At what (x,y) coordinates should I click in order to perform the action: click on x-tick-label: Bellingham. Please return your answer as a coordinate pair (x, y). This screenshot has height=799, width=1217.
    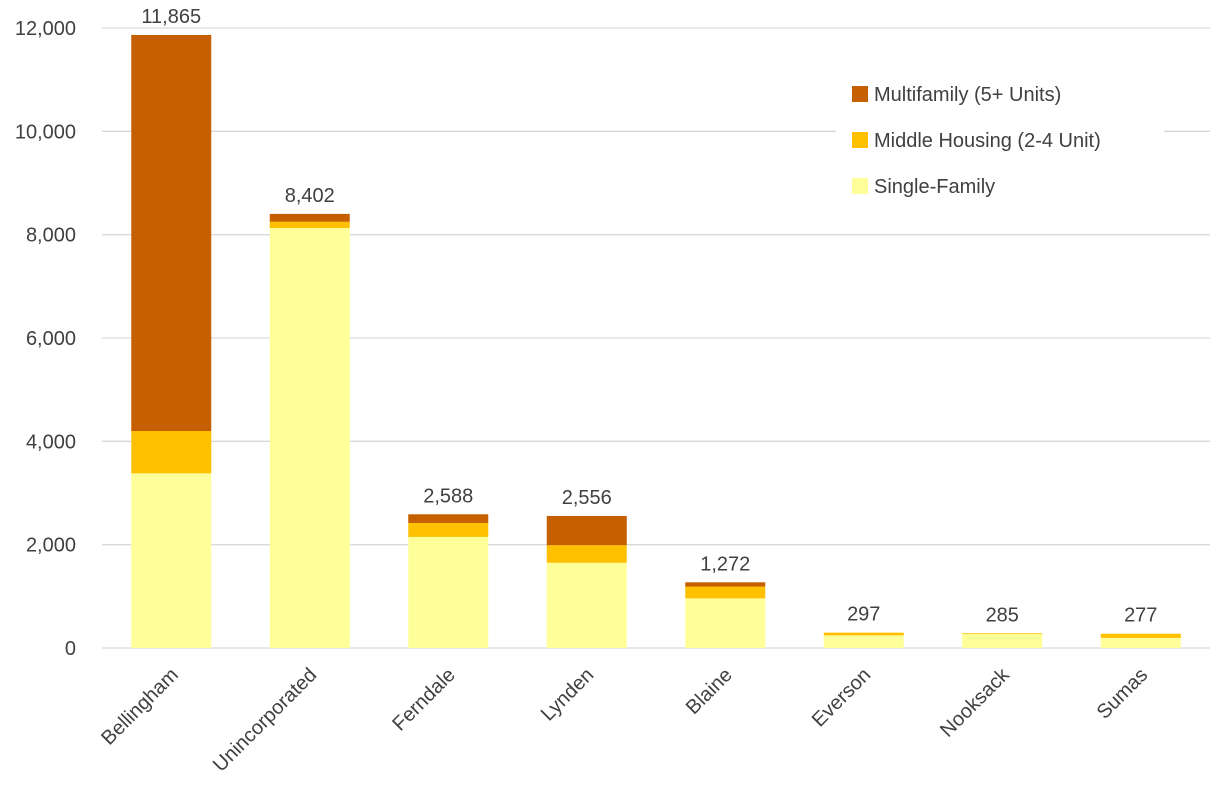
    Looking at the image, I should click on (140, 707).